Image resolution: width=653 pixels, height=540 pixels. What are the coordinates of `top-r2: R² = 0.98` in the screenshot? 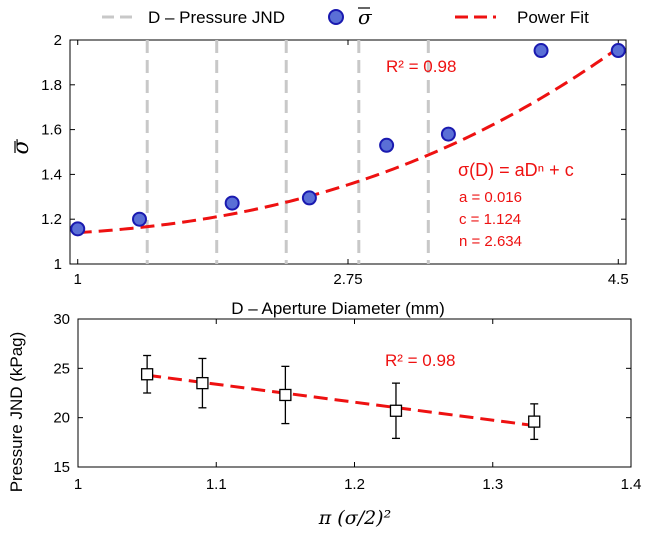 It's located at (421, 66).